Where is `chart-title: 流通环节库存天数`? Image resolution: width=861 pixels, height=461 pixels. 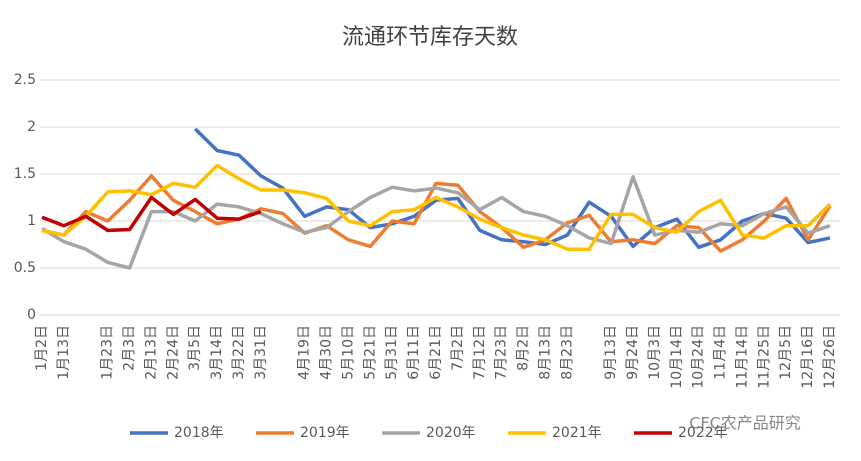 chart-title: 流通环节库存天数 is located at coordinates (430, 37).